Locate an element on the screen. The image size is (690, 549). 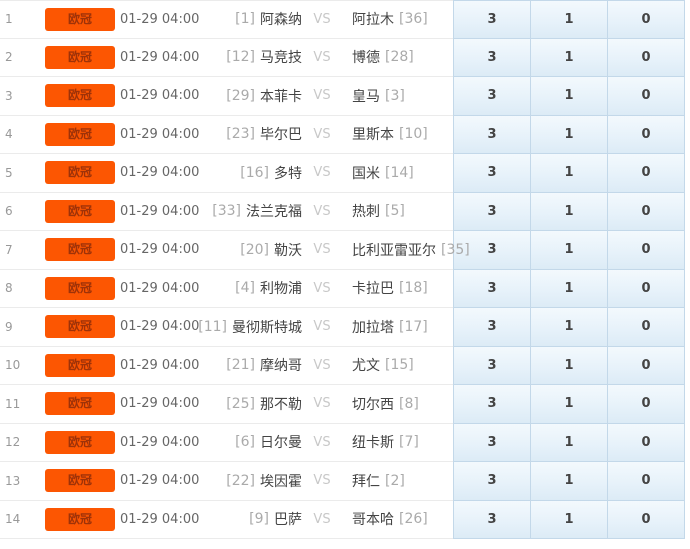
home-team: [1] 阿森纳 is located at coordinates (250, 19).